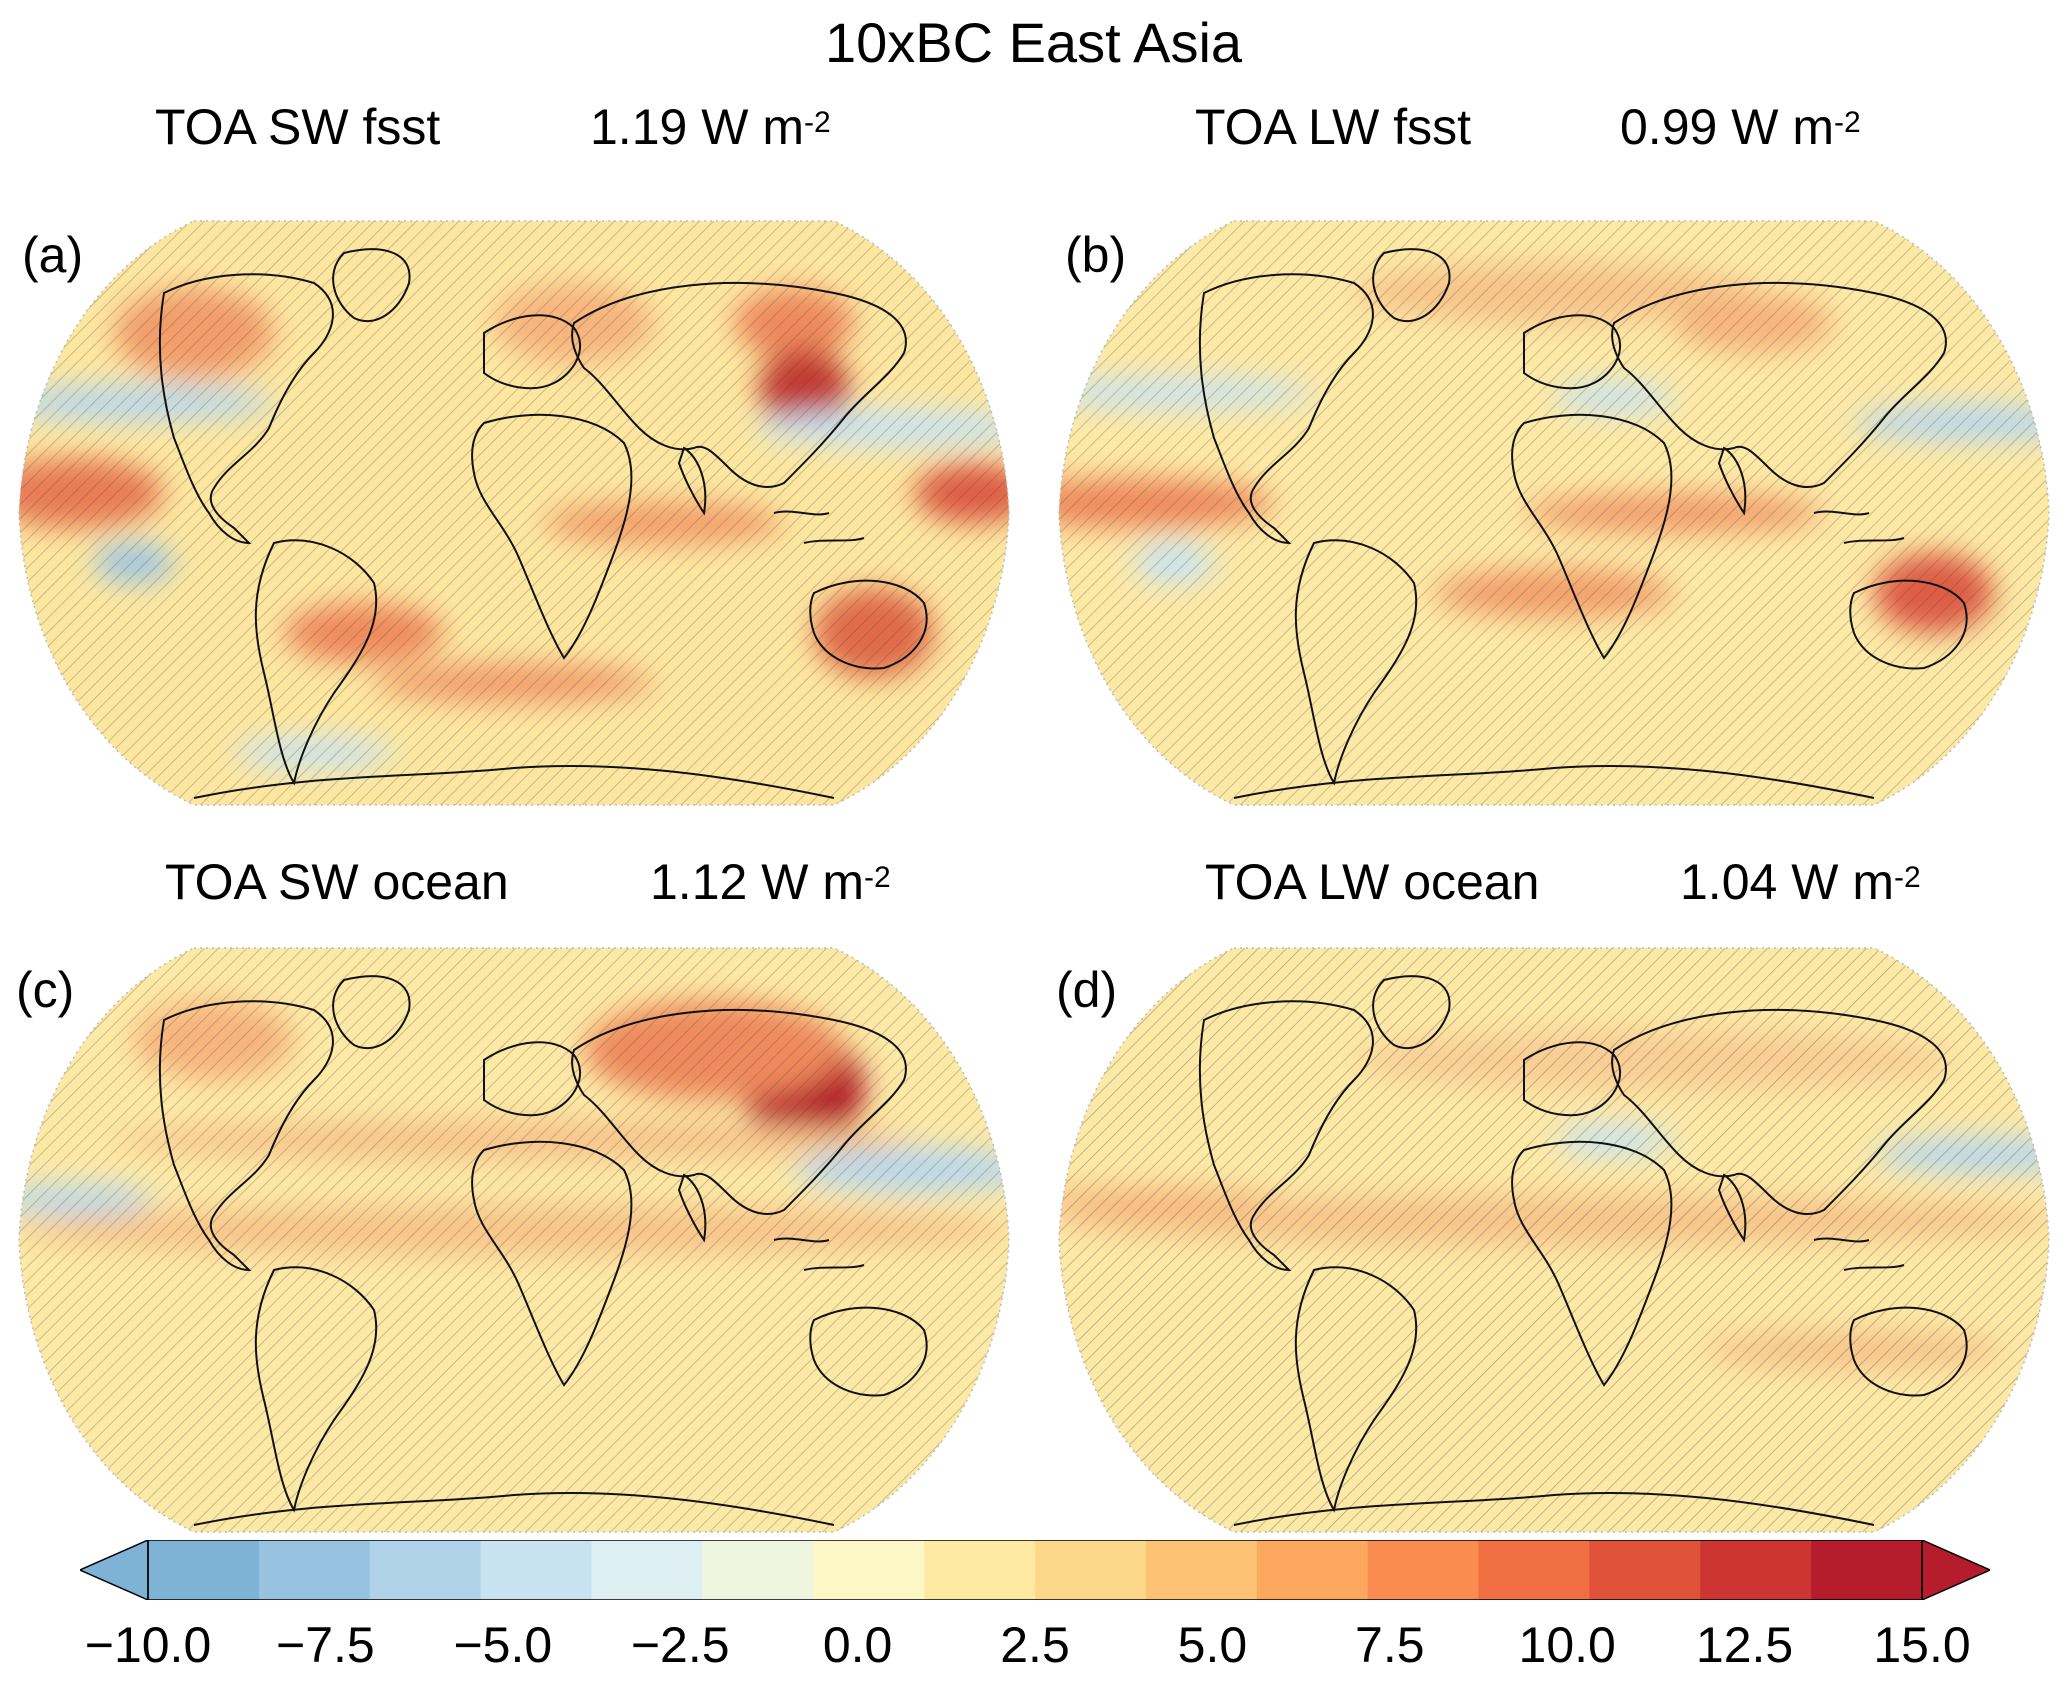 The width and height of the screenshot is (2067, 1686). I want to click on panel-a-label: (a), so click(53, 255).